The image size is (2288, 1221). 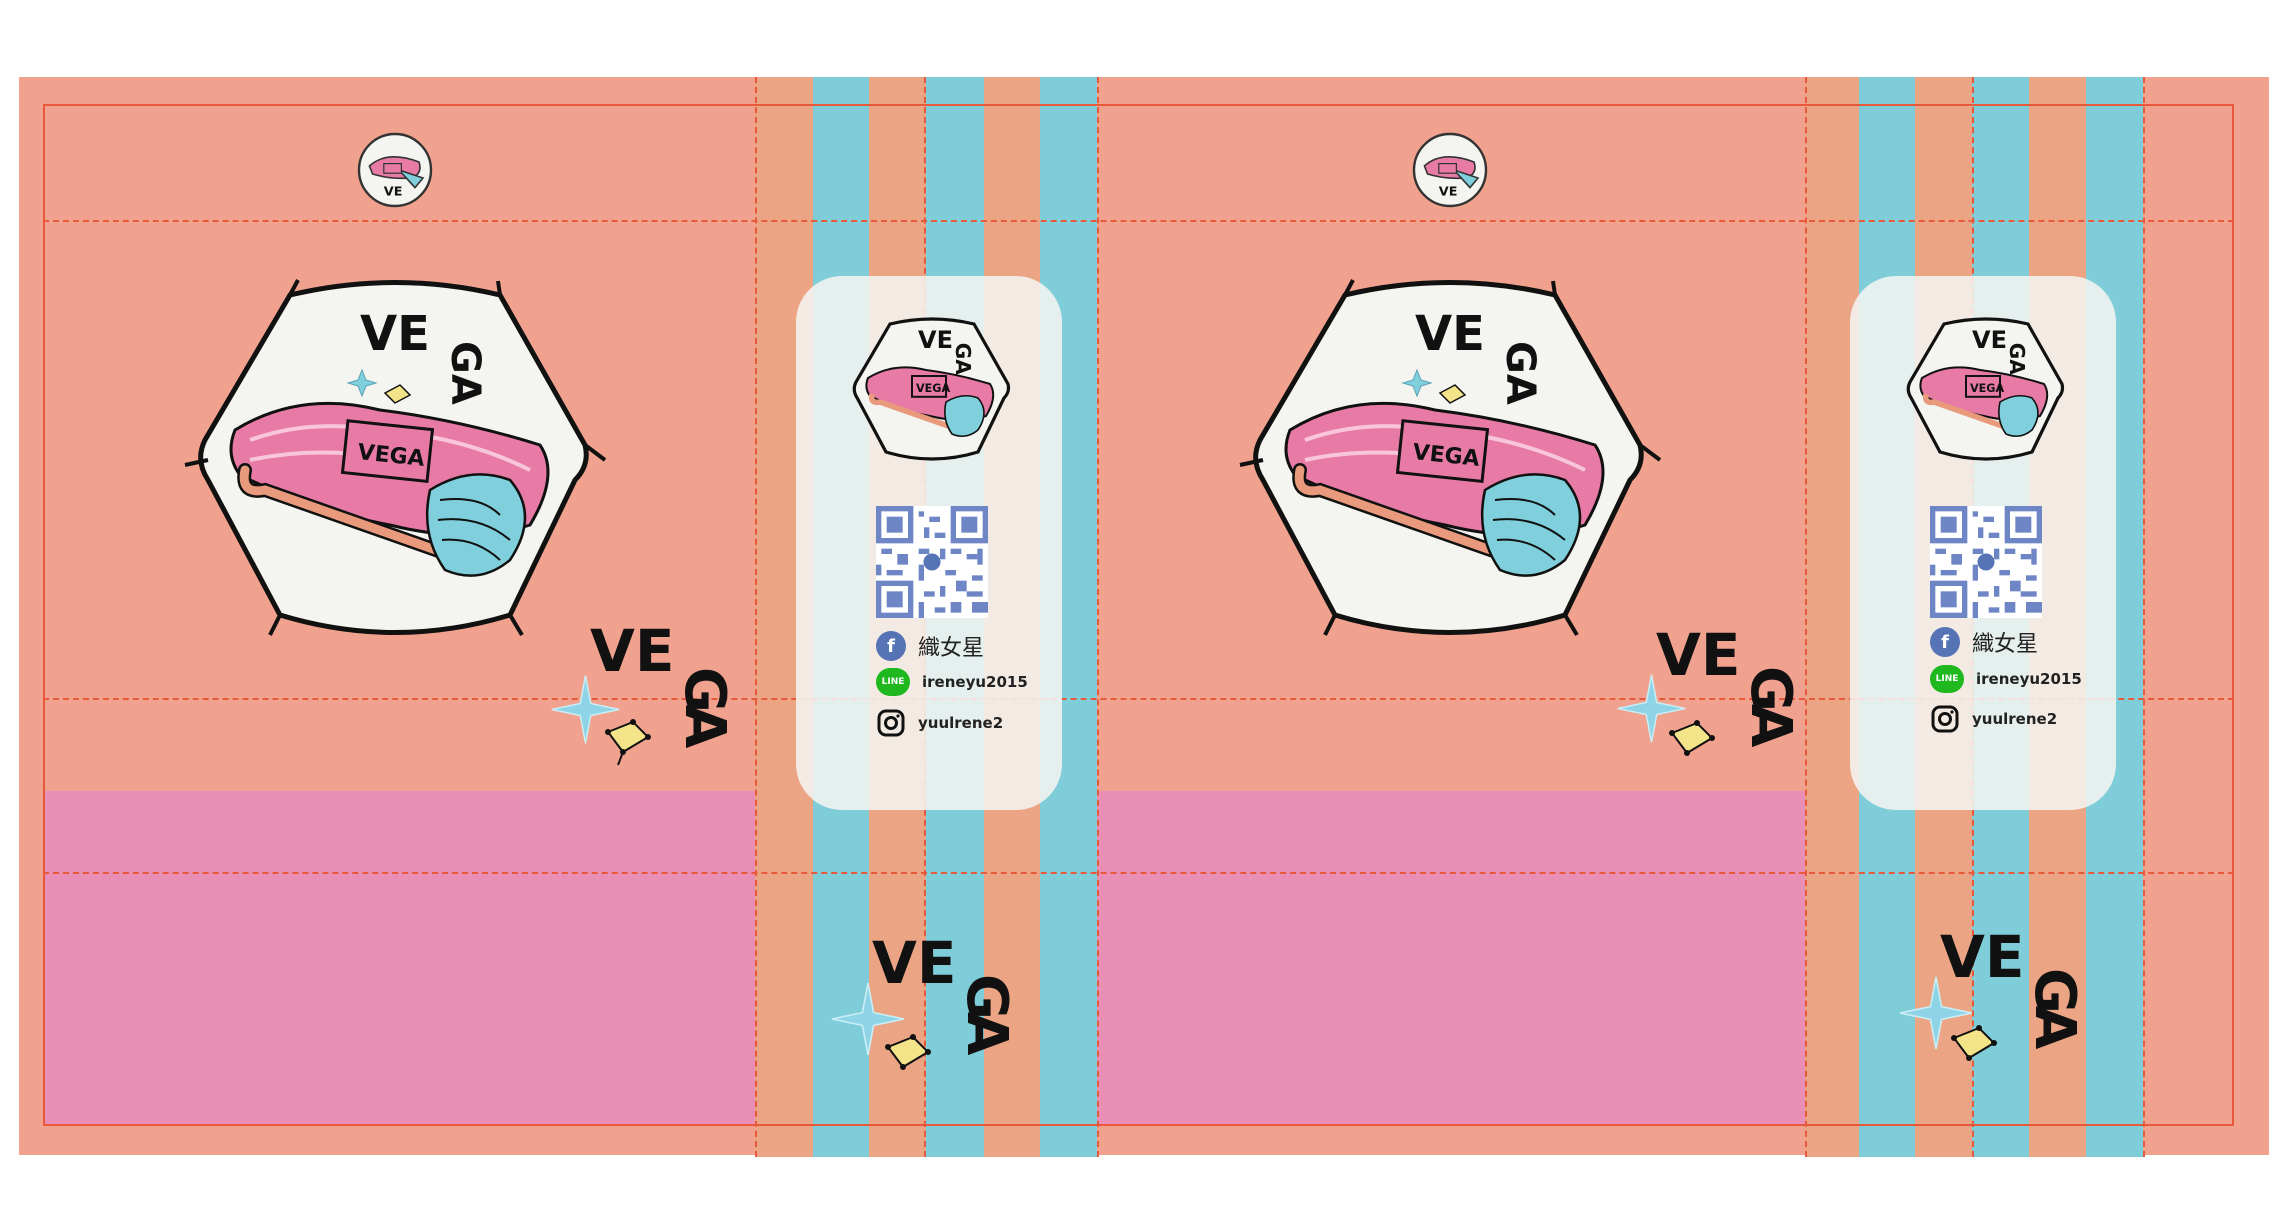 I want to click on pink-panel-left, so click(x=399, y=957).